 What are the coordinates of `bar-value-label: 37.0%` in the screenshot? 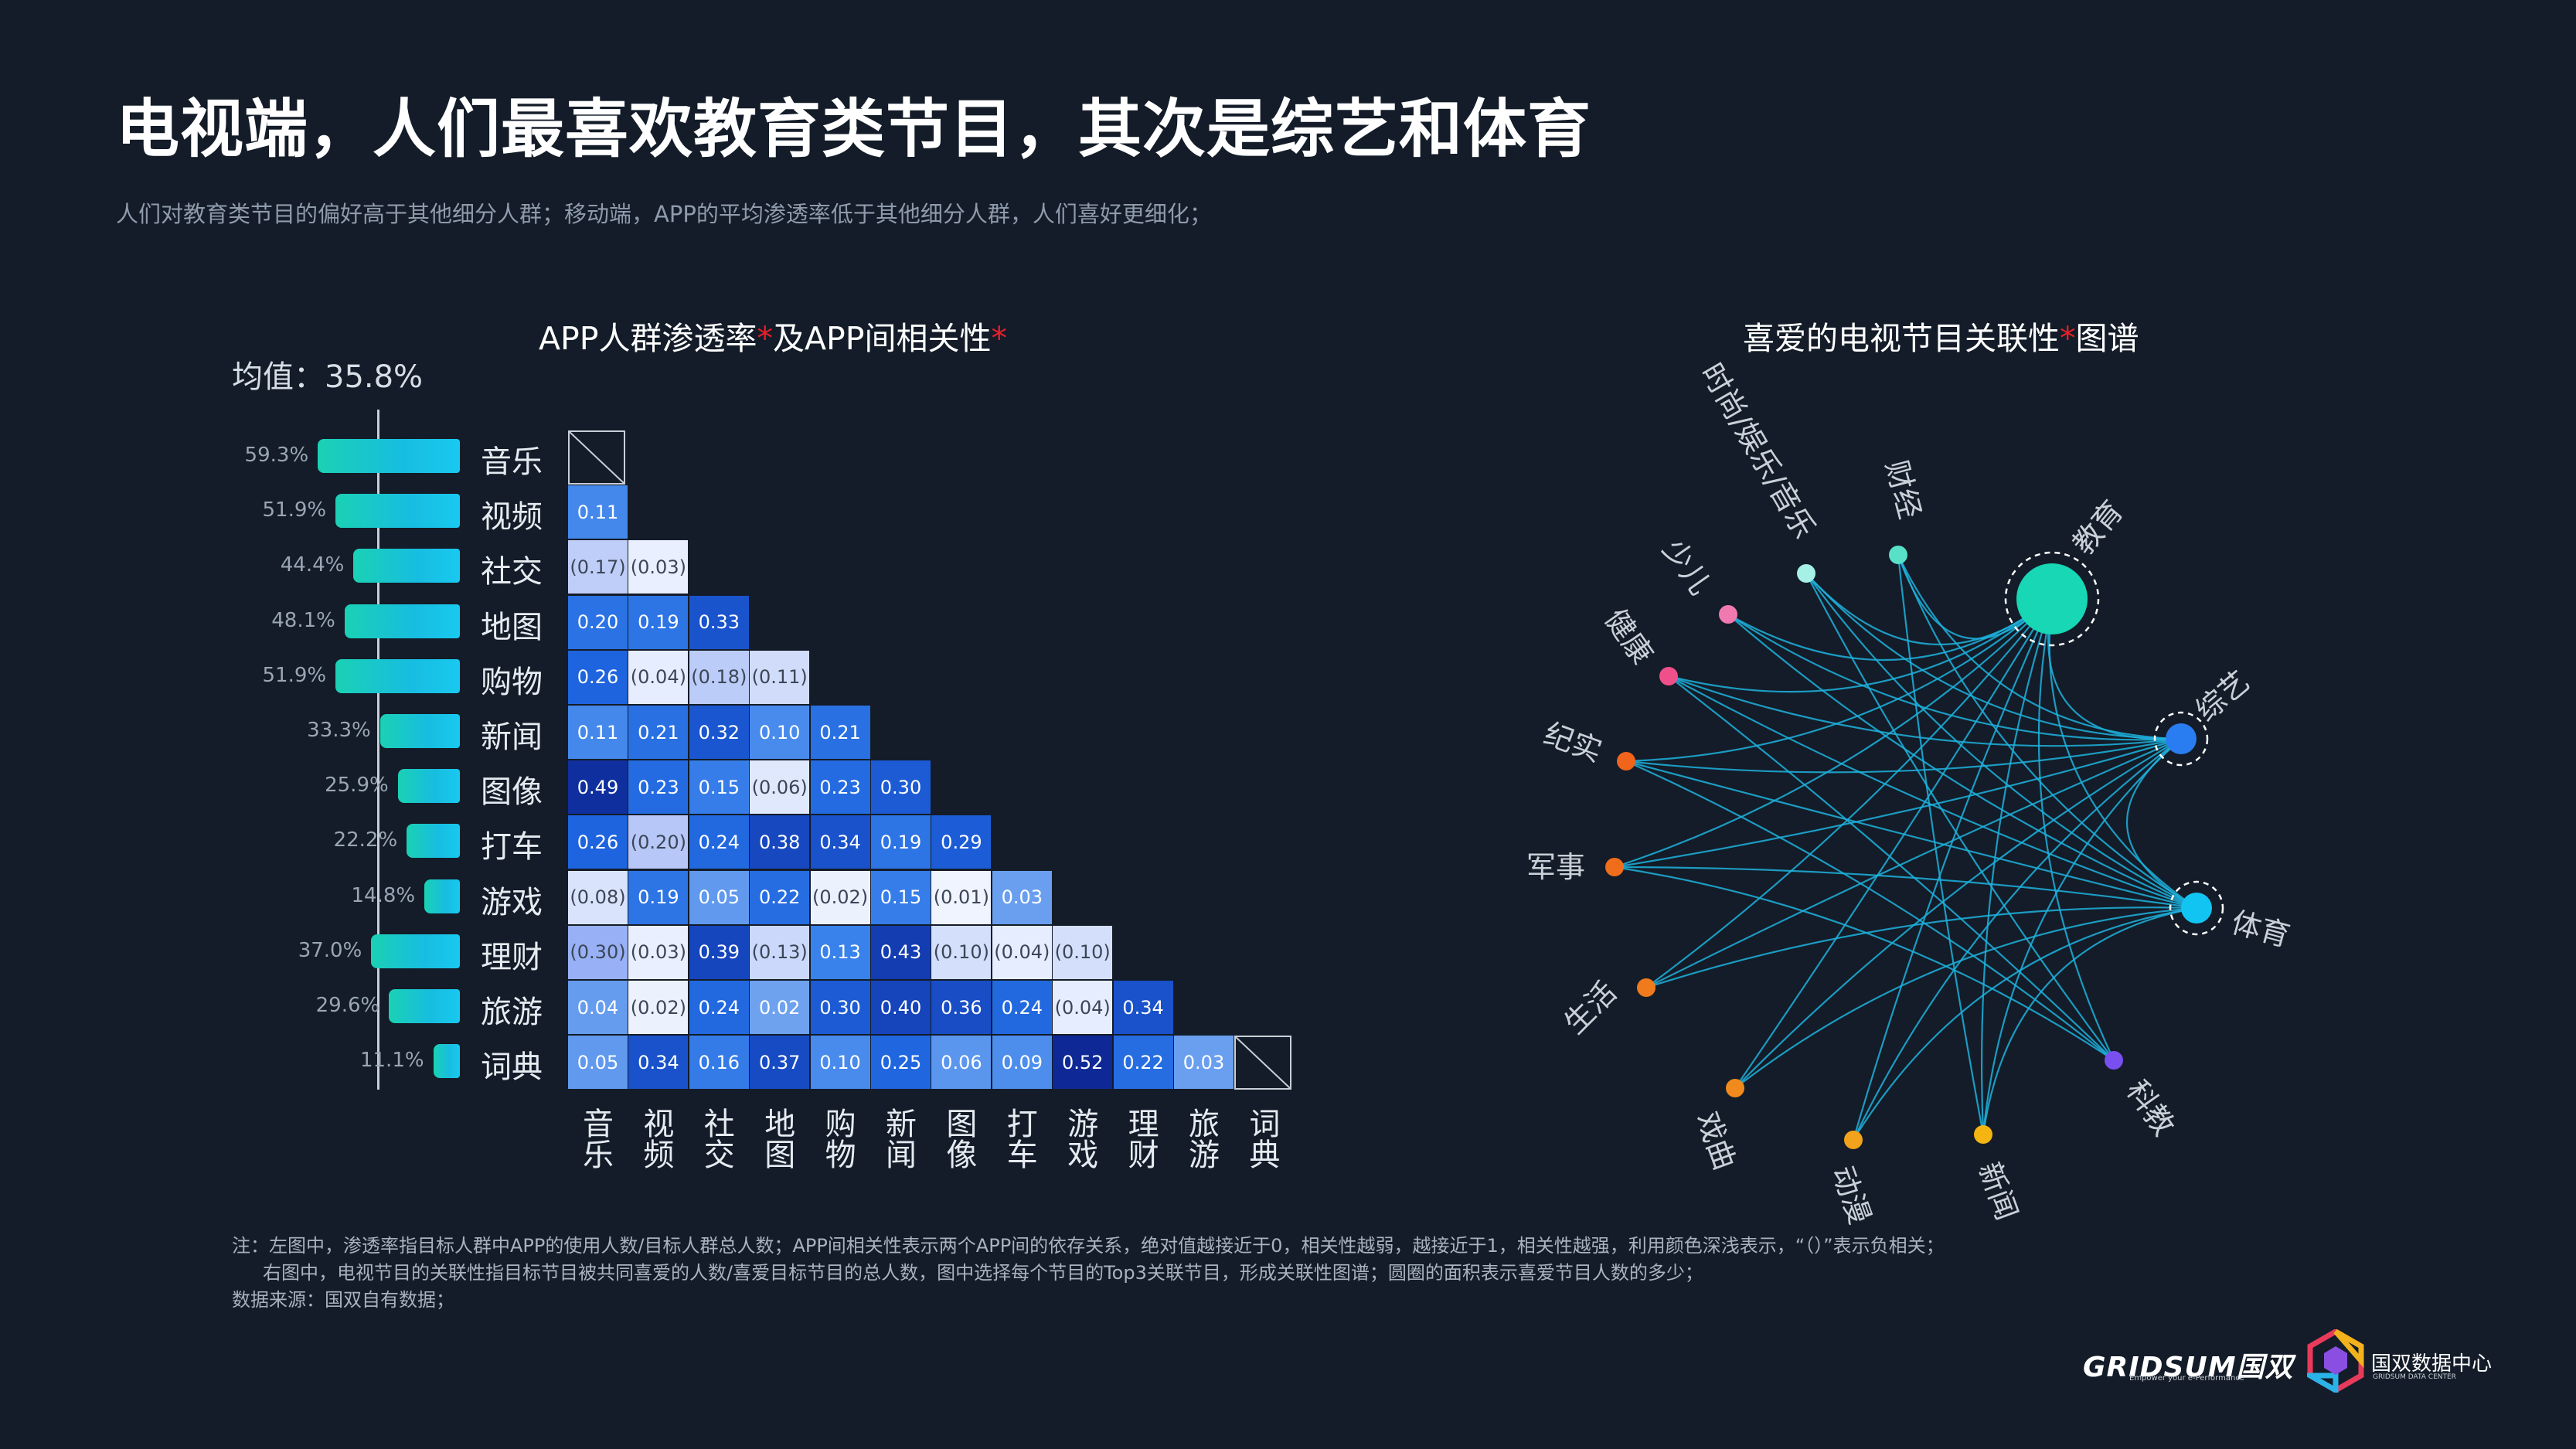 It's located at (330, 950).